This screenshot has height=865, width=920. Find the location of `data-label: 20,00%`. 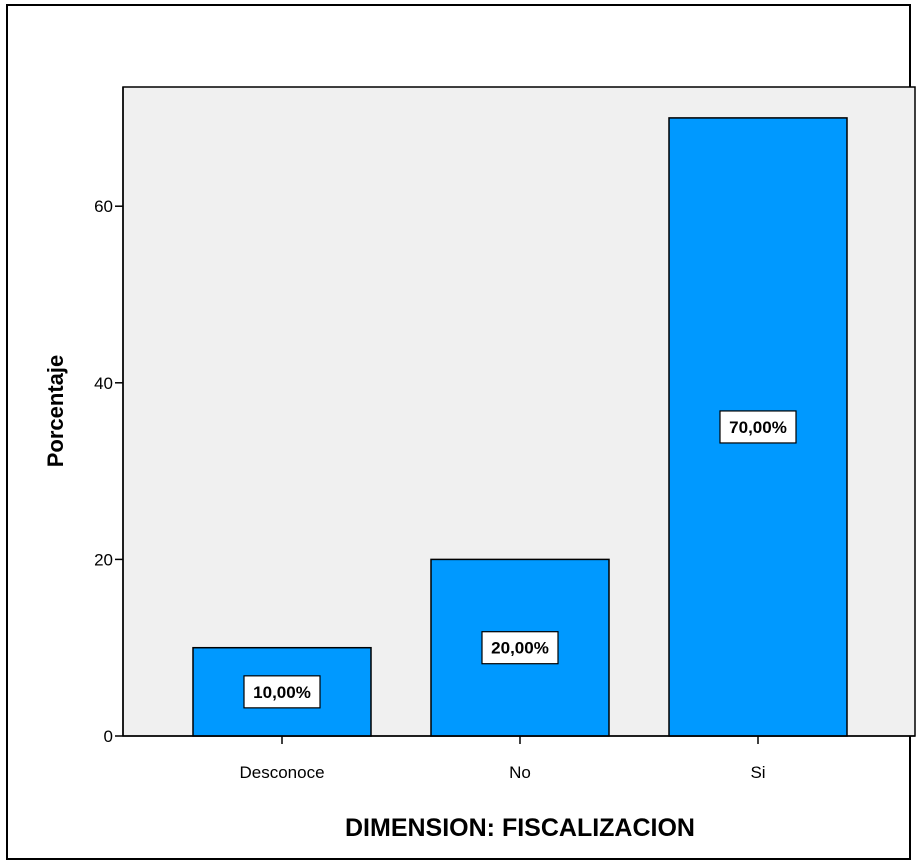

data-label: 20,00% is located at coordinates (520, 648).